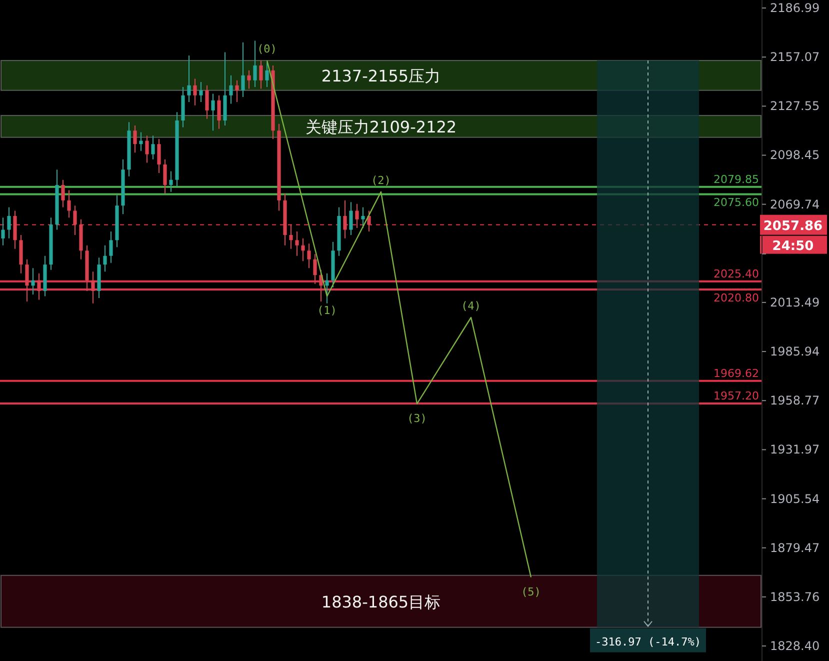  Describe the element at coordinates (795, 645) in the screenshot. I see `y-tick-label: 1828.40` at that location.